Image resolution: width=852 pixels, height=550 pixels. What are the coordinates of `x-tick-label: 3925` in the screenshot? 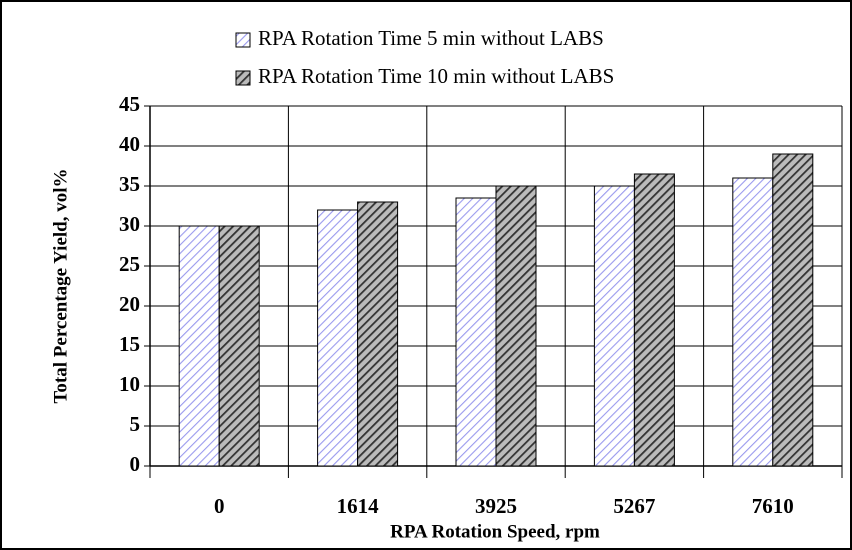 It's located at (496, 506).